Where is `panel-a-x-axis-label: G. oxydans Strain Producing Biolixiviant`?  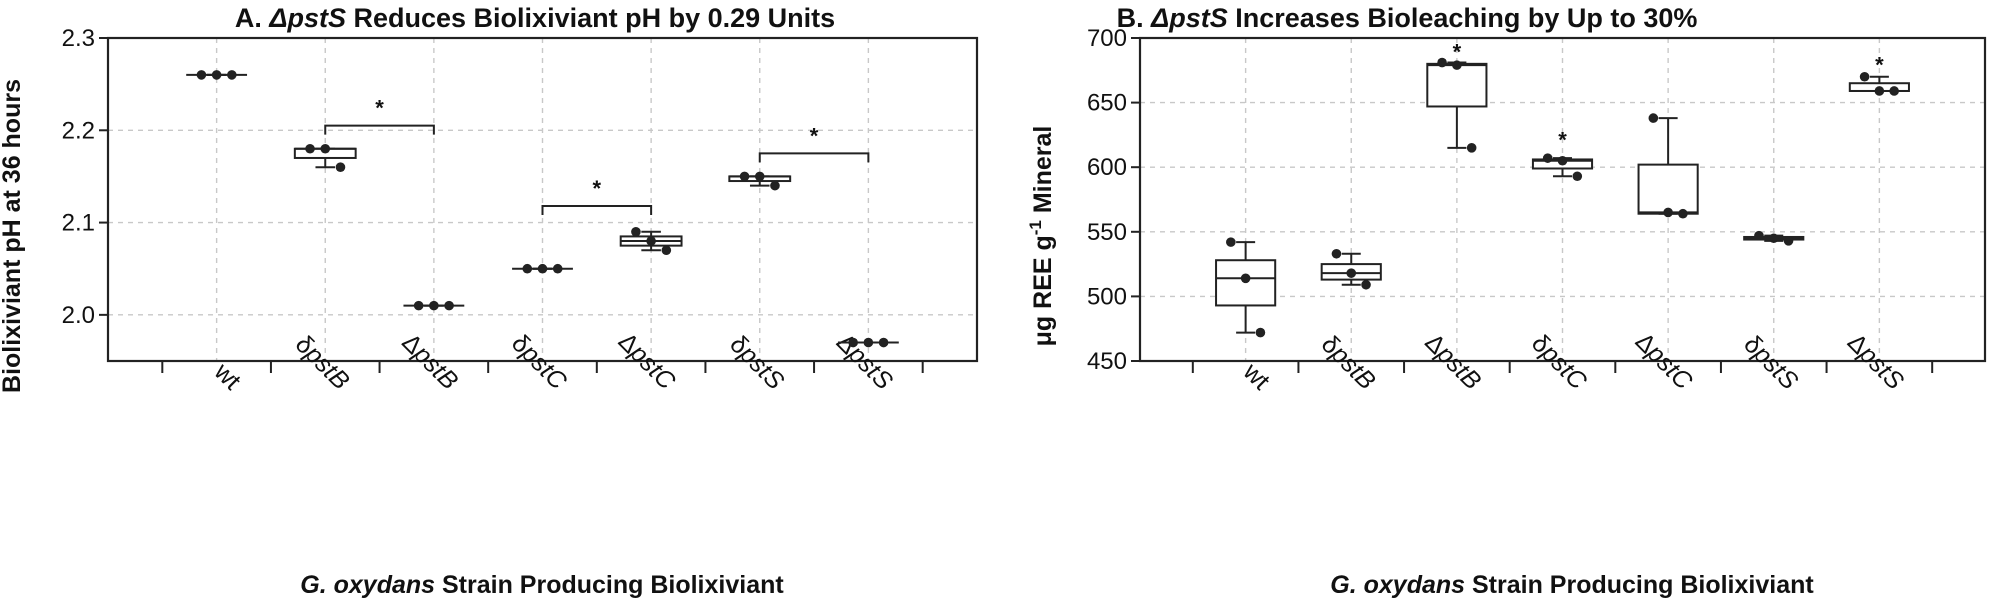 panel-a-x-axis-label: G. oxydans Strain Producing Biolixiviant is located at coordinates (542, 585).